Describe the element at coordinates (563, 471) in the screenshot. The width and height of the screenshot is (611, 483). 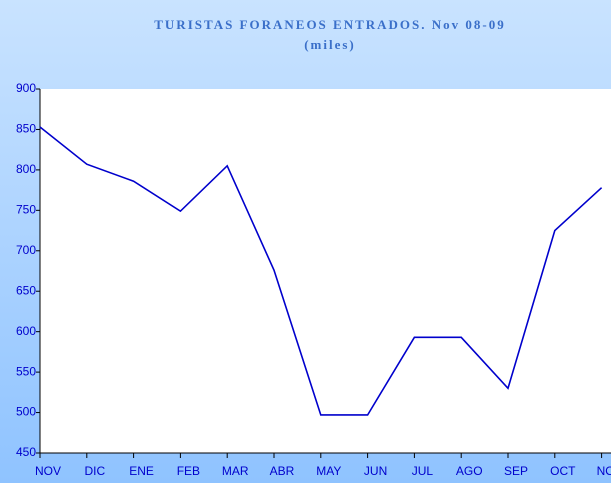
I see `x-tick-label: OCT` at that location.